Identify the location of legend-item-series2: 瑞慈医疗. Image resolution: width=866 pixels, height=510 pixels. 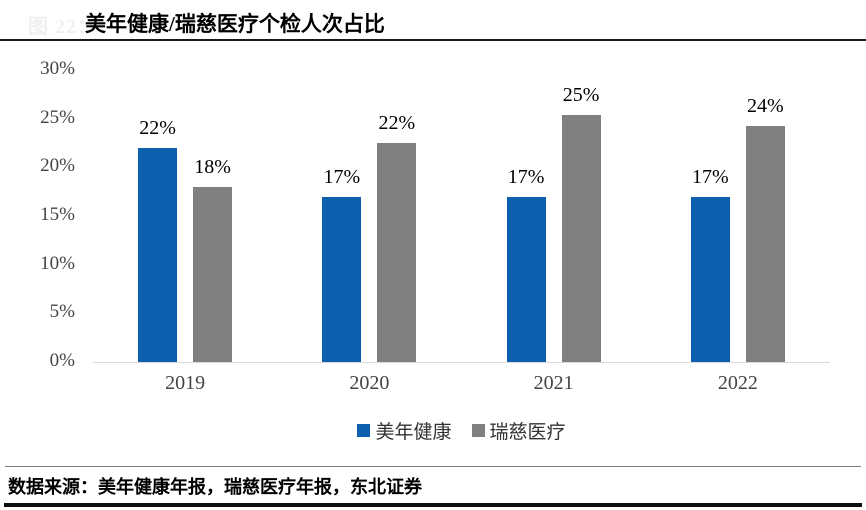
(518, 430).